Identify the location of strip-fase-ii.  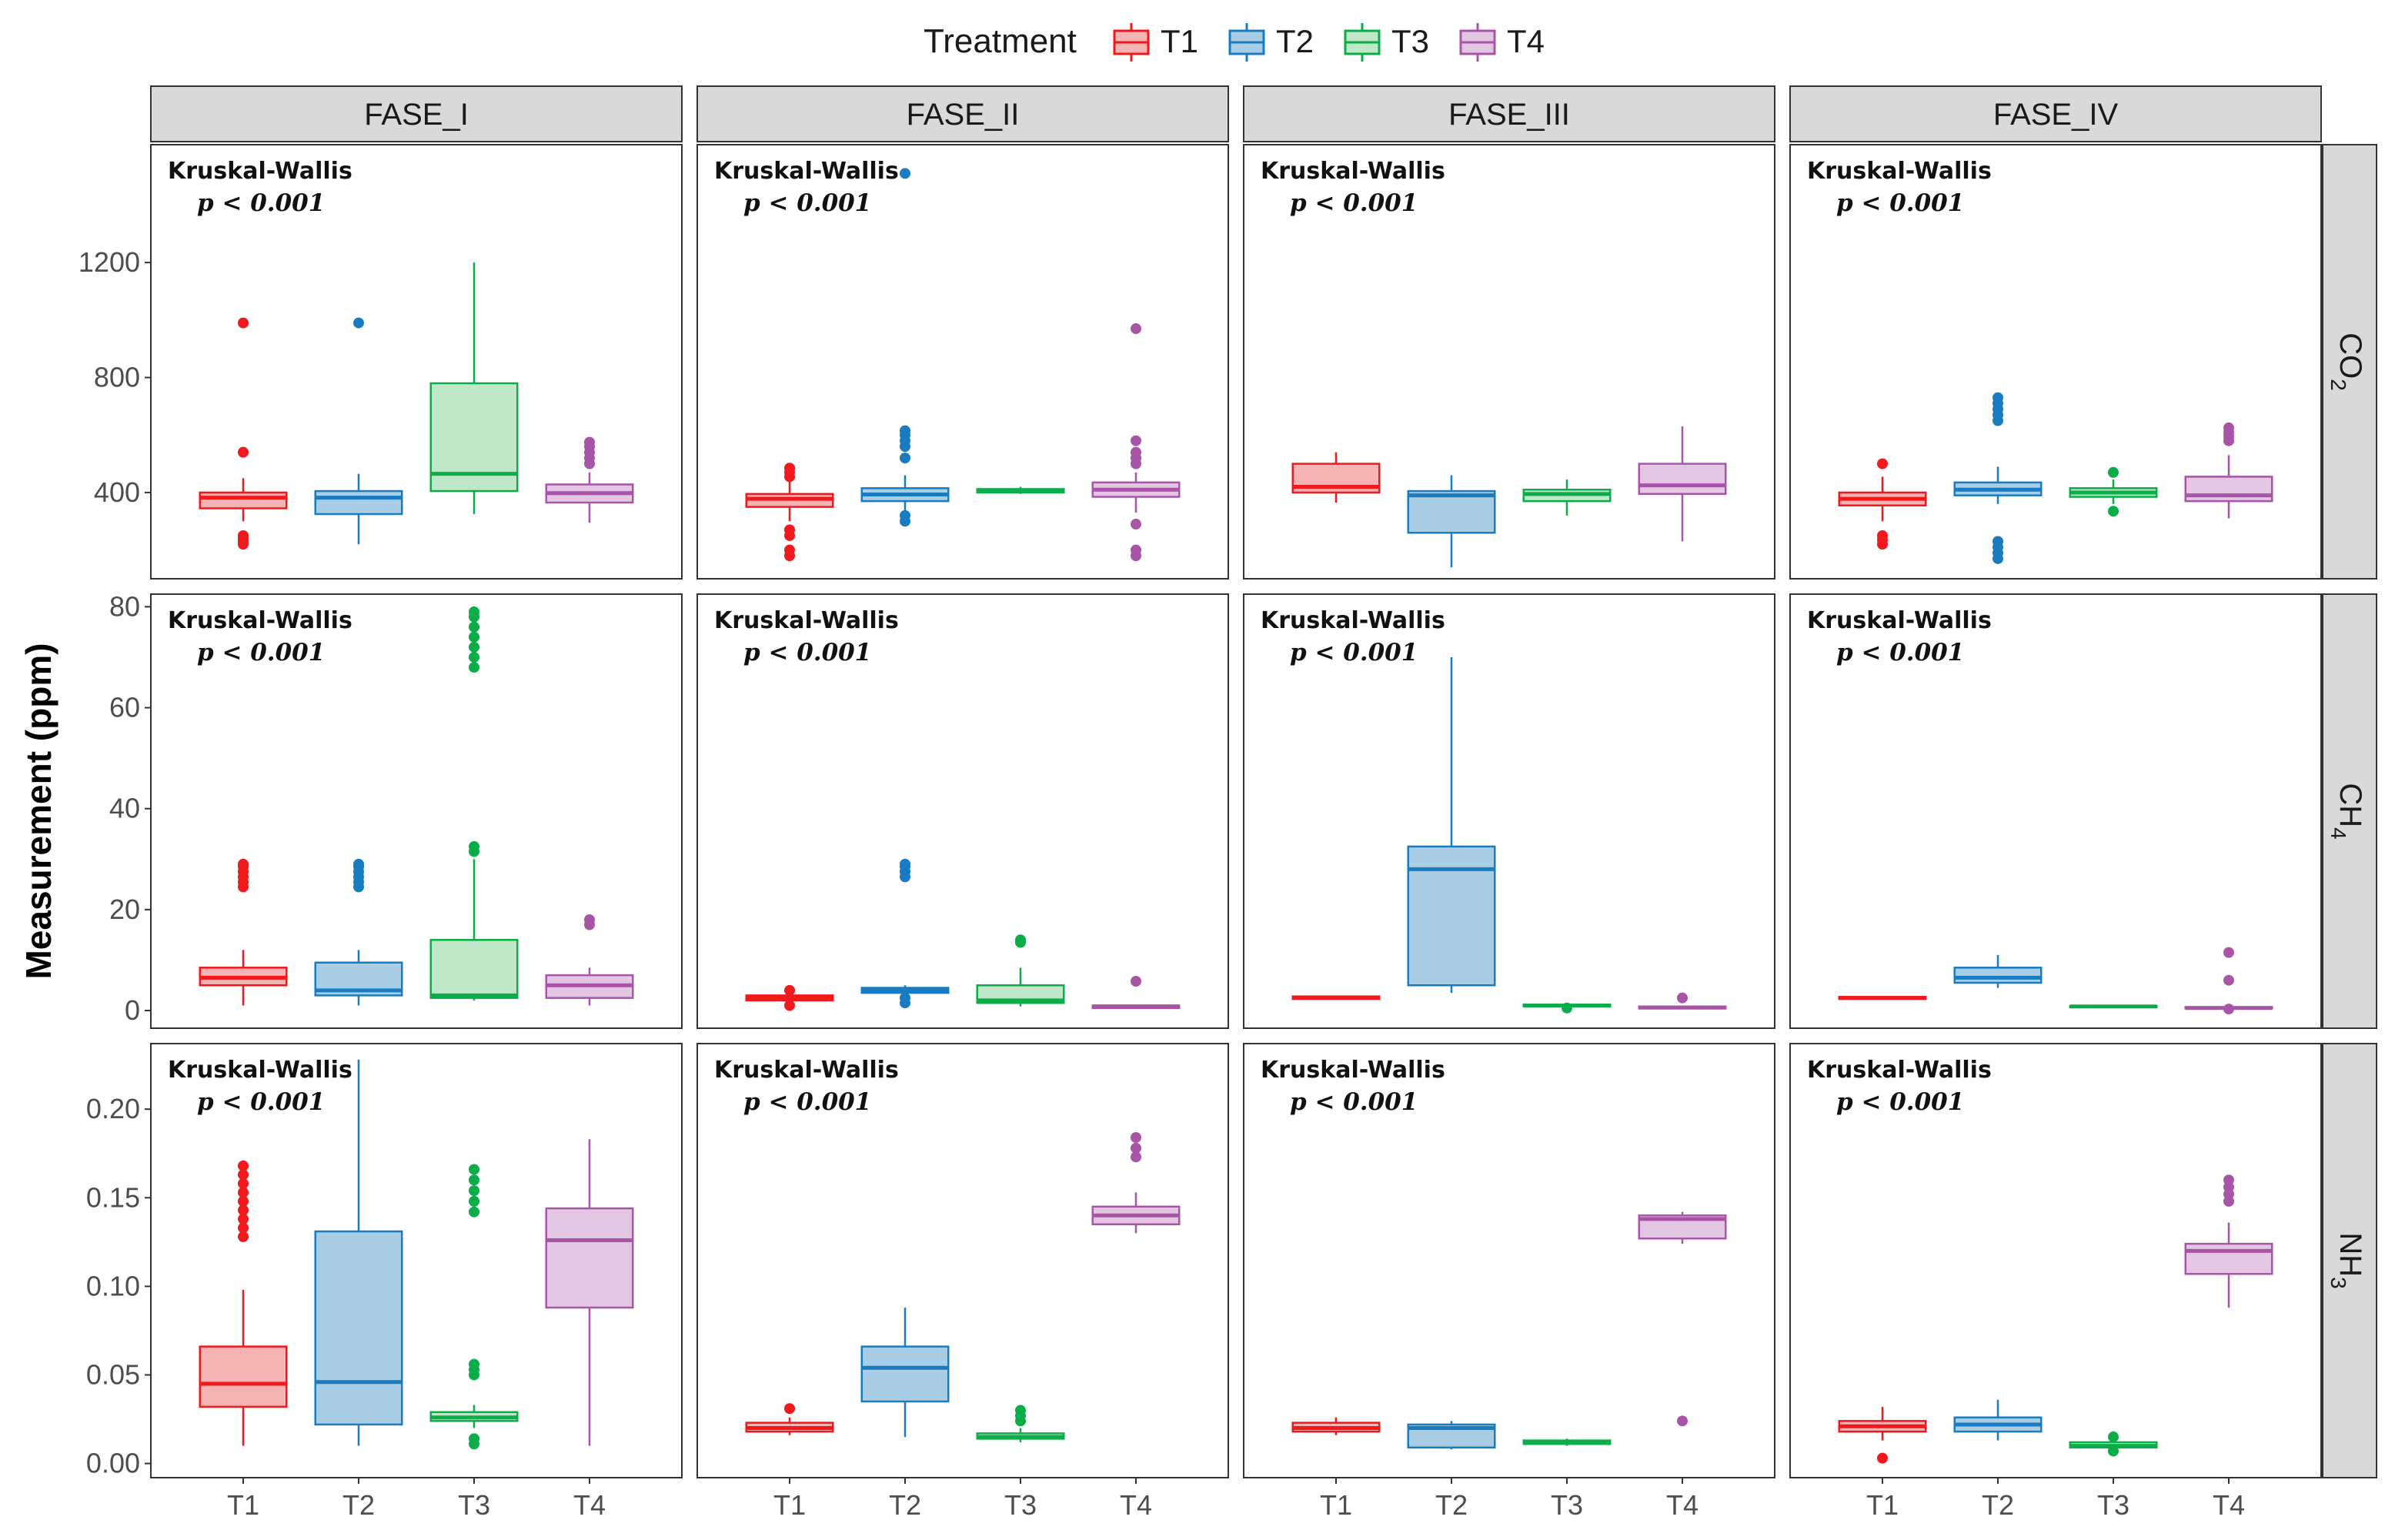
(962, 113).